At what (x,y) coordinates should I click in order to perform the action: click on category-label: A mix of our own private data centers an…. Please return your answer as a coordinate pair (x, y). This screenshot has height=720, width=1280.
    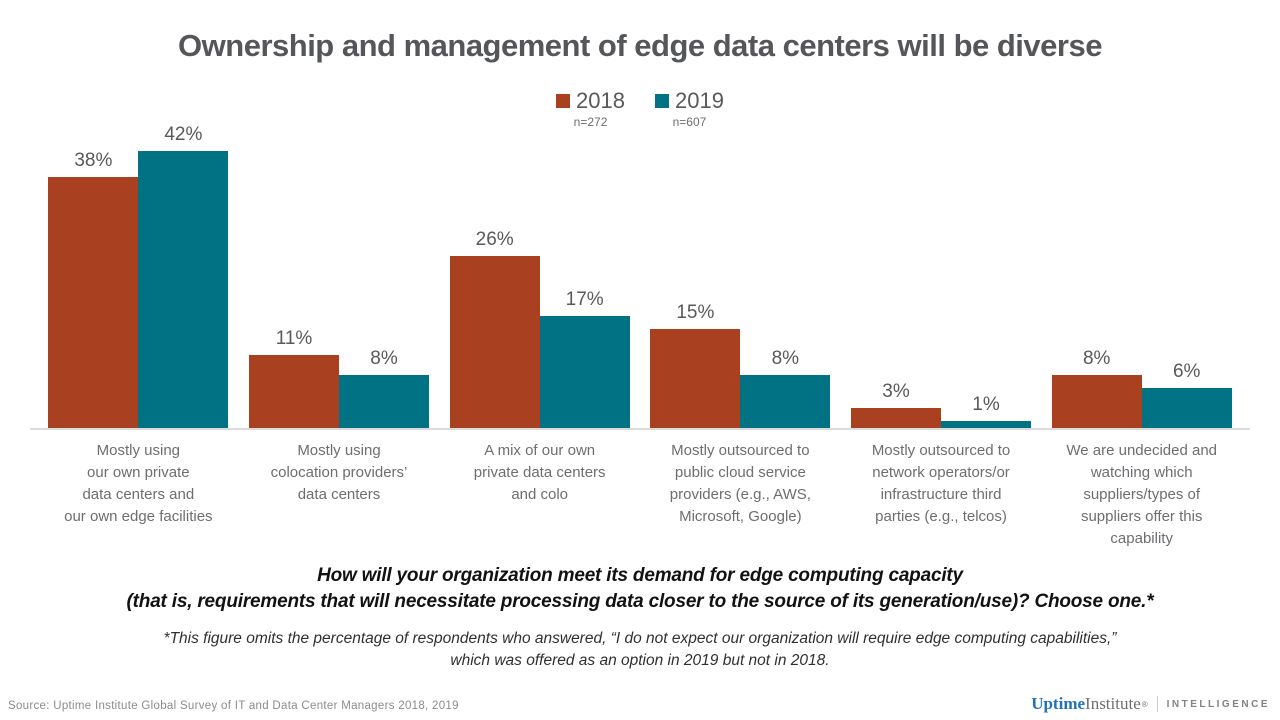
    Looking at the image, I should click on (539, 472).